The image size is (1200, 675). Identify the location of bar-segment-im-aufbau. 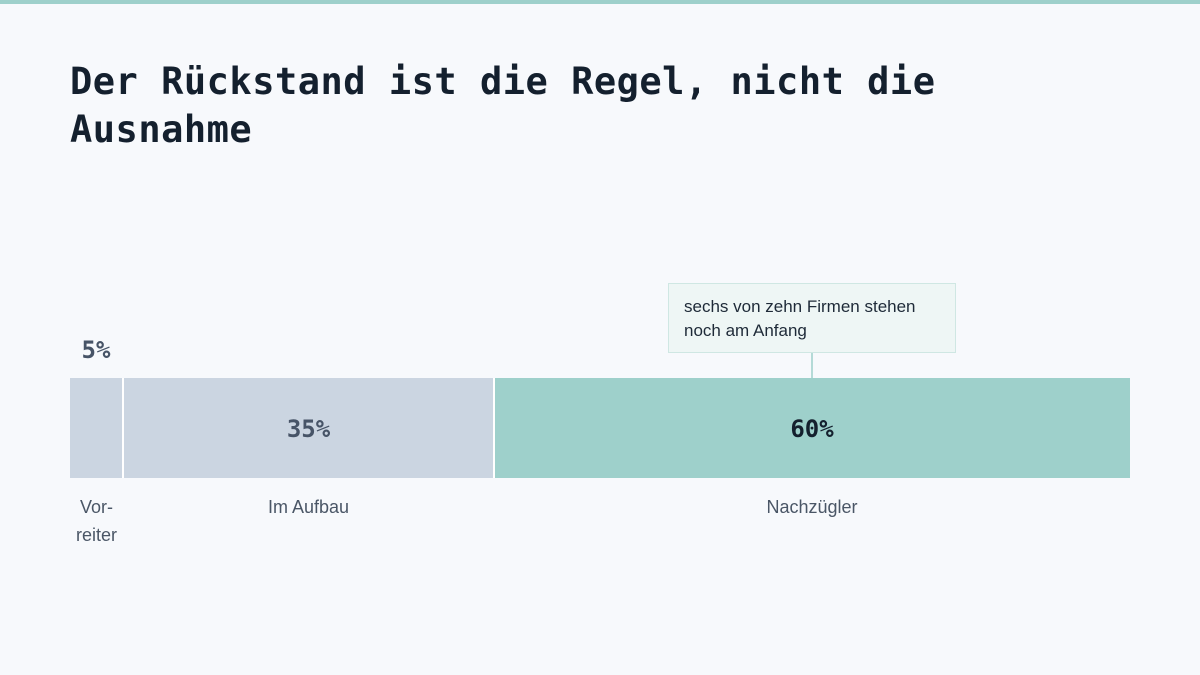
(308, 428).